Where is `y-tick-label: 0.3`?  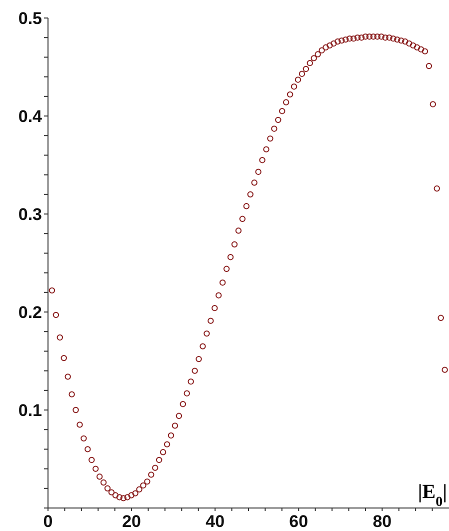
y-tick-label: 0.3 is located at coordinates (30, 214).